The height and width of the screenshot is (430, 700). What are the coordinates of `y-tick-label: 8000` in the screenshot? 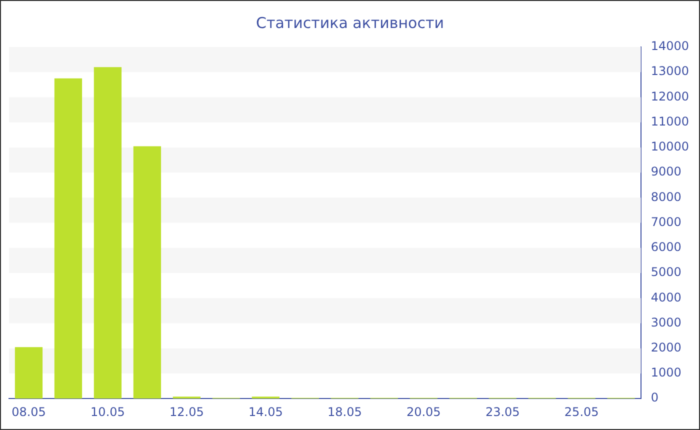 It's located at (666, 197).